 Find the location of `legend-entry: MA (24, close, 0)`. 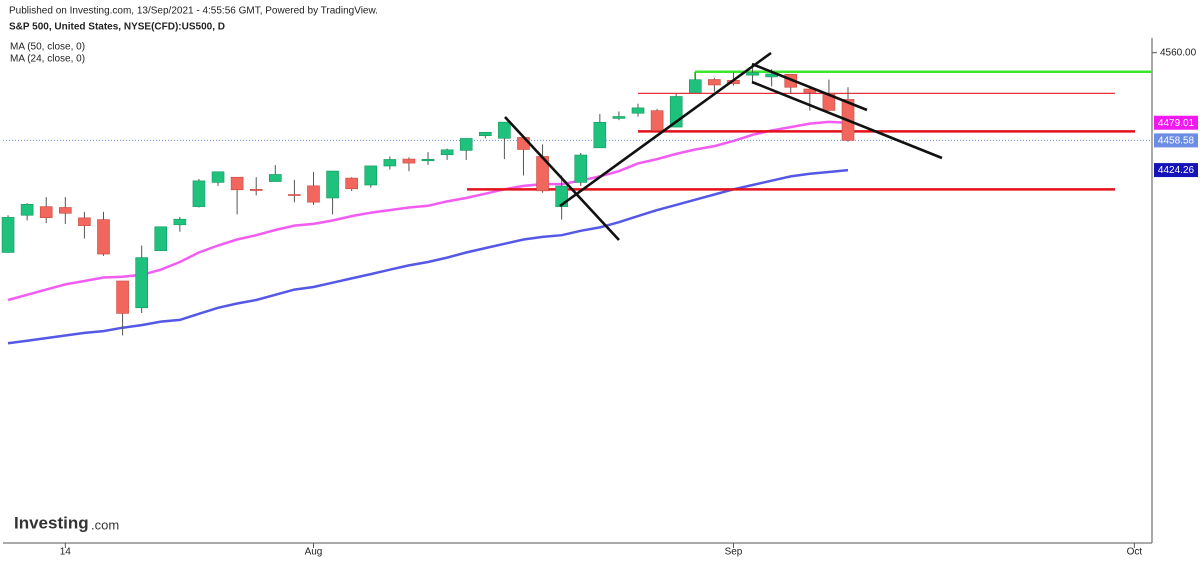

legend-entry: MA (24, close, 0) is located at coordinates (47, 59).